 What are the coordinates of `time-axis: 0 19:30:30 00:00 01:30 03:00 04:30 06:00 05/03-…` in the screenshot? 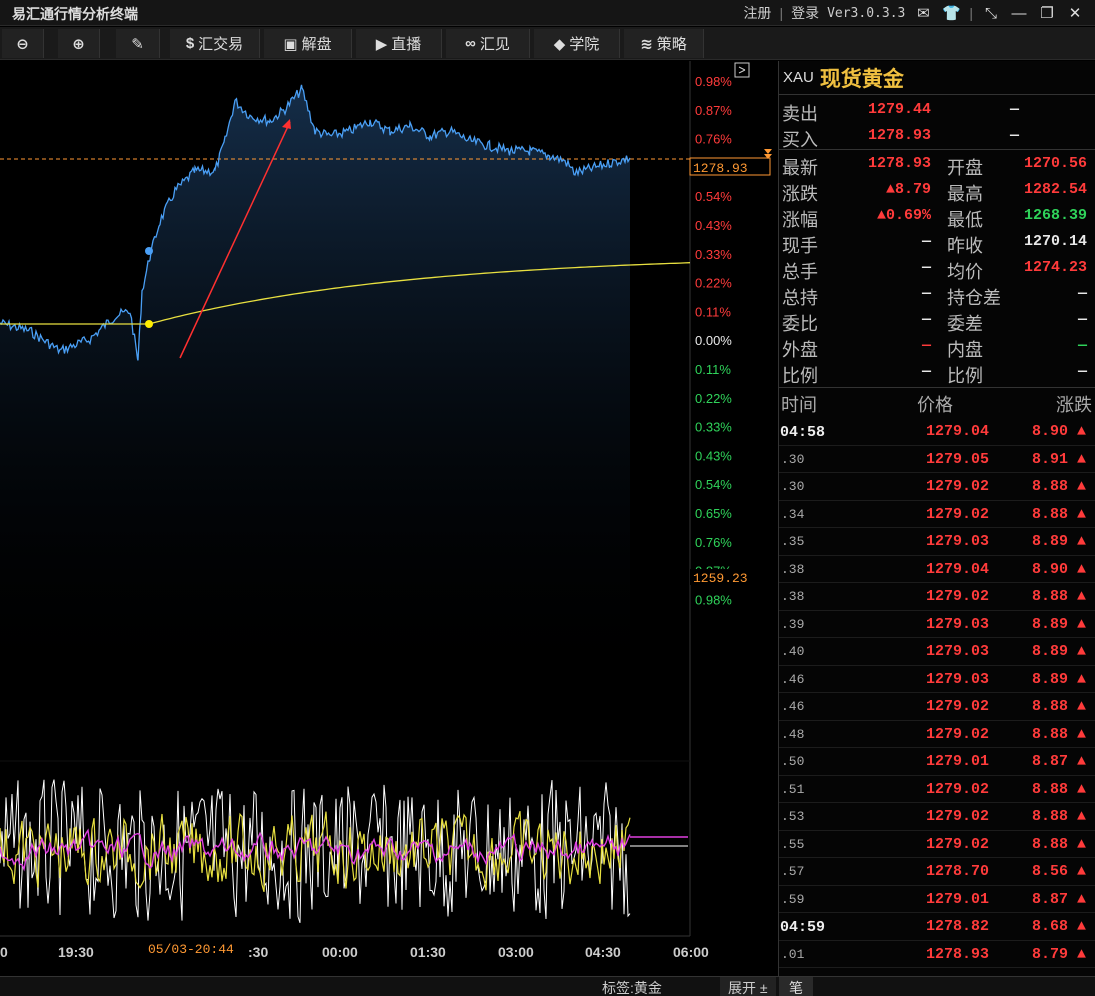 It's located at (354, 949).